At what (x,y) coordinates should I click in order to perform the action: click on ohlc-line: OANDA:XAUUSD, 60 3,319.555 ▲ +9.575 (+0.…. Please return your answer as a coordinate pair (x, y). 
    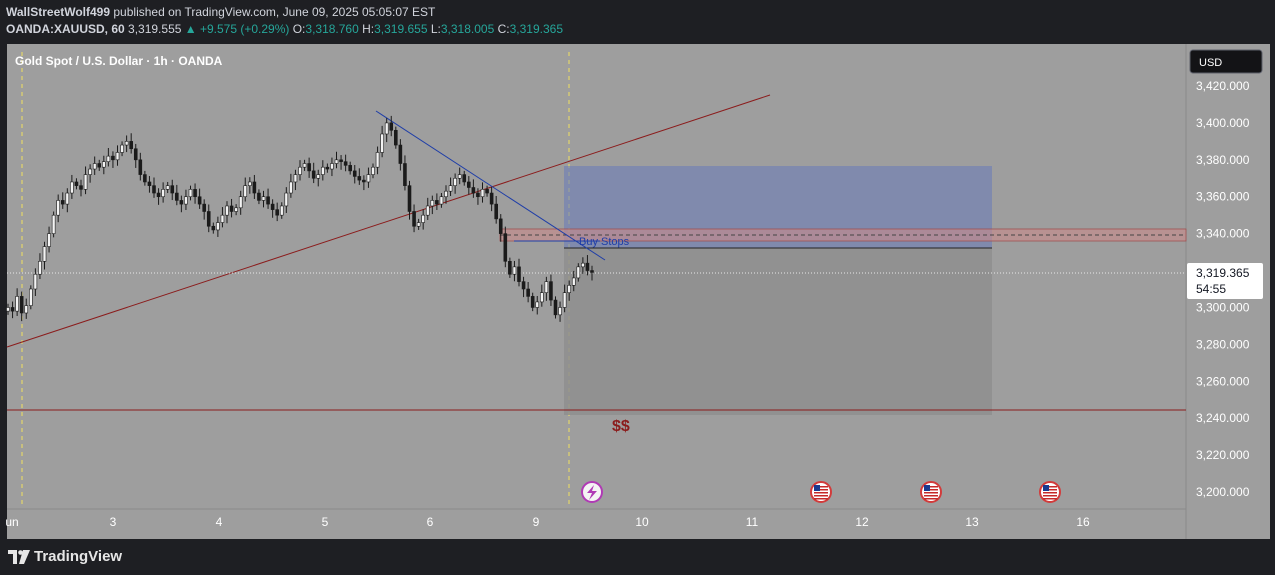
    Looking at the image, I should click on (284, 29).